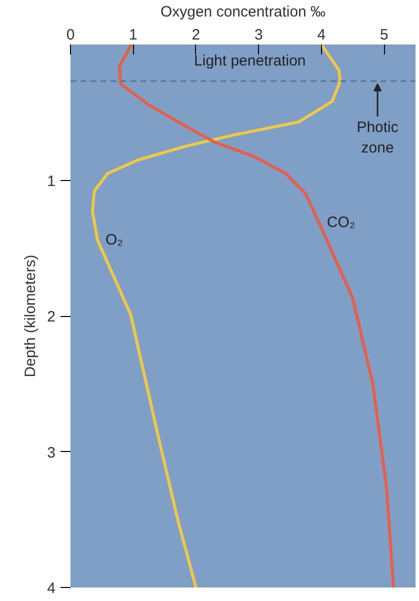 Image resolution: width=419 pixels, height=601 pixels. I want to click on y-tick-label: 2, so click(51, 317).